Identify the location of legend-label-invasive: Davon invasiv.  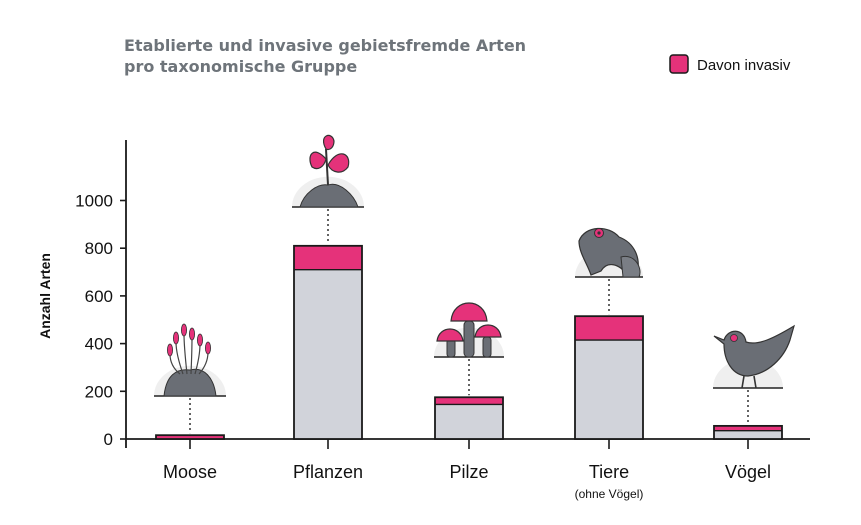
(744, 65).